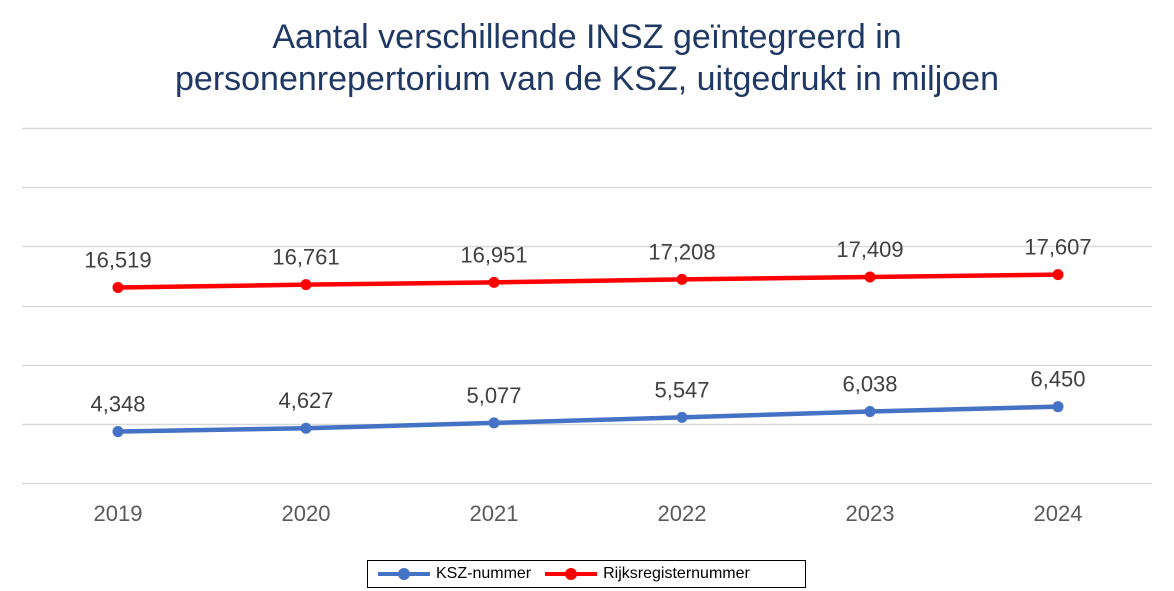 This screenshot has width=1174, height=591. What do you see at coordinates (118, 513) in the screenshot?
I see `x-tick-label-2019: 2019` at bounding box center [118, 513].